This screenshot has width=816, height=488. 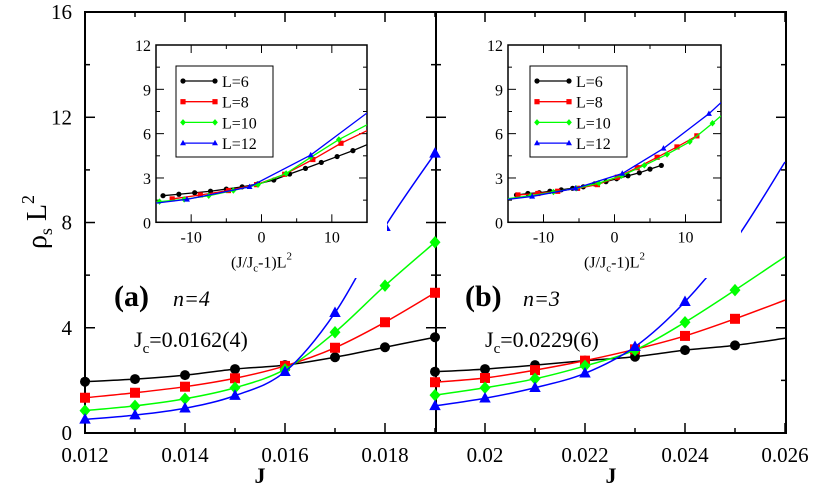 I want to click on legend-entry: L=12, so click(x=218, y=144).